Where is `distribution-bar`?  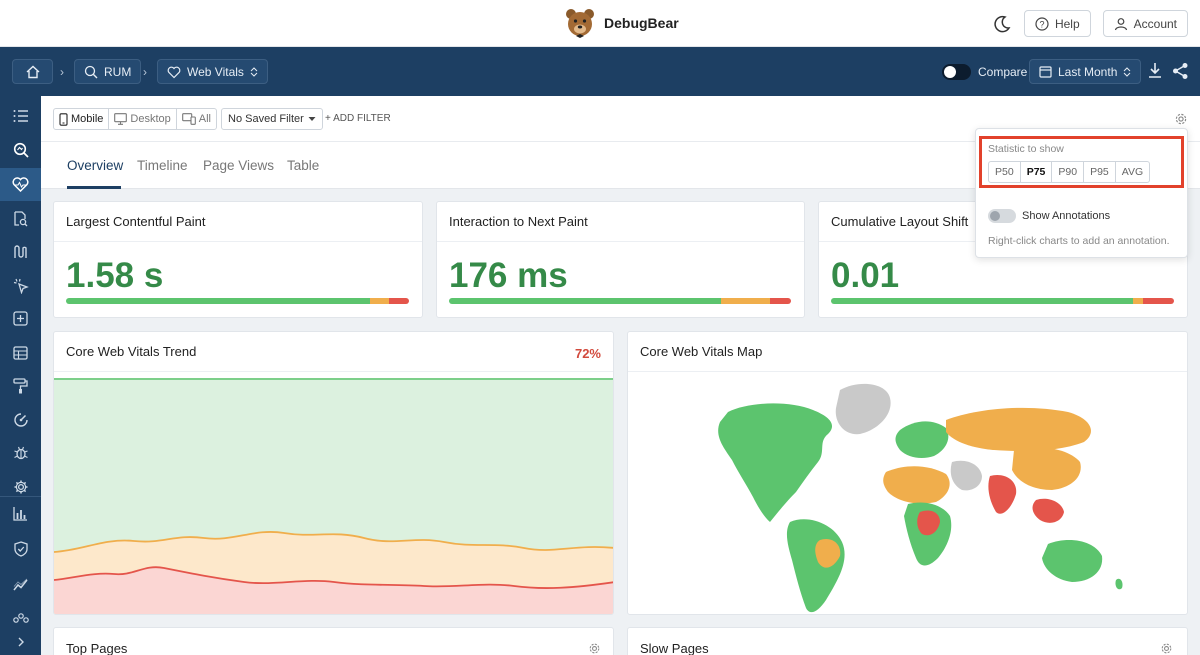 distribution-bar is located at coordinates (1002, 301).